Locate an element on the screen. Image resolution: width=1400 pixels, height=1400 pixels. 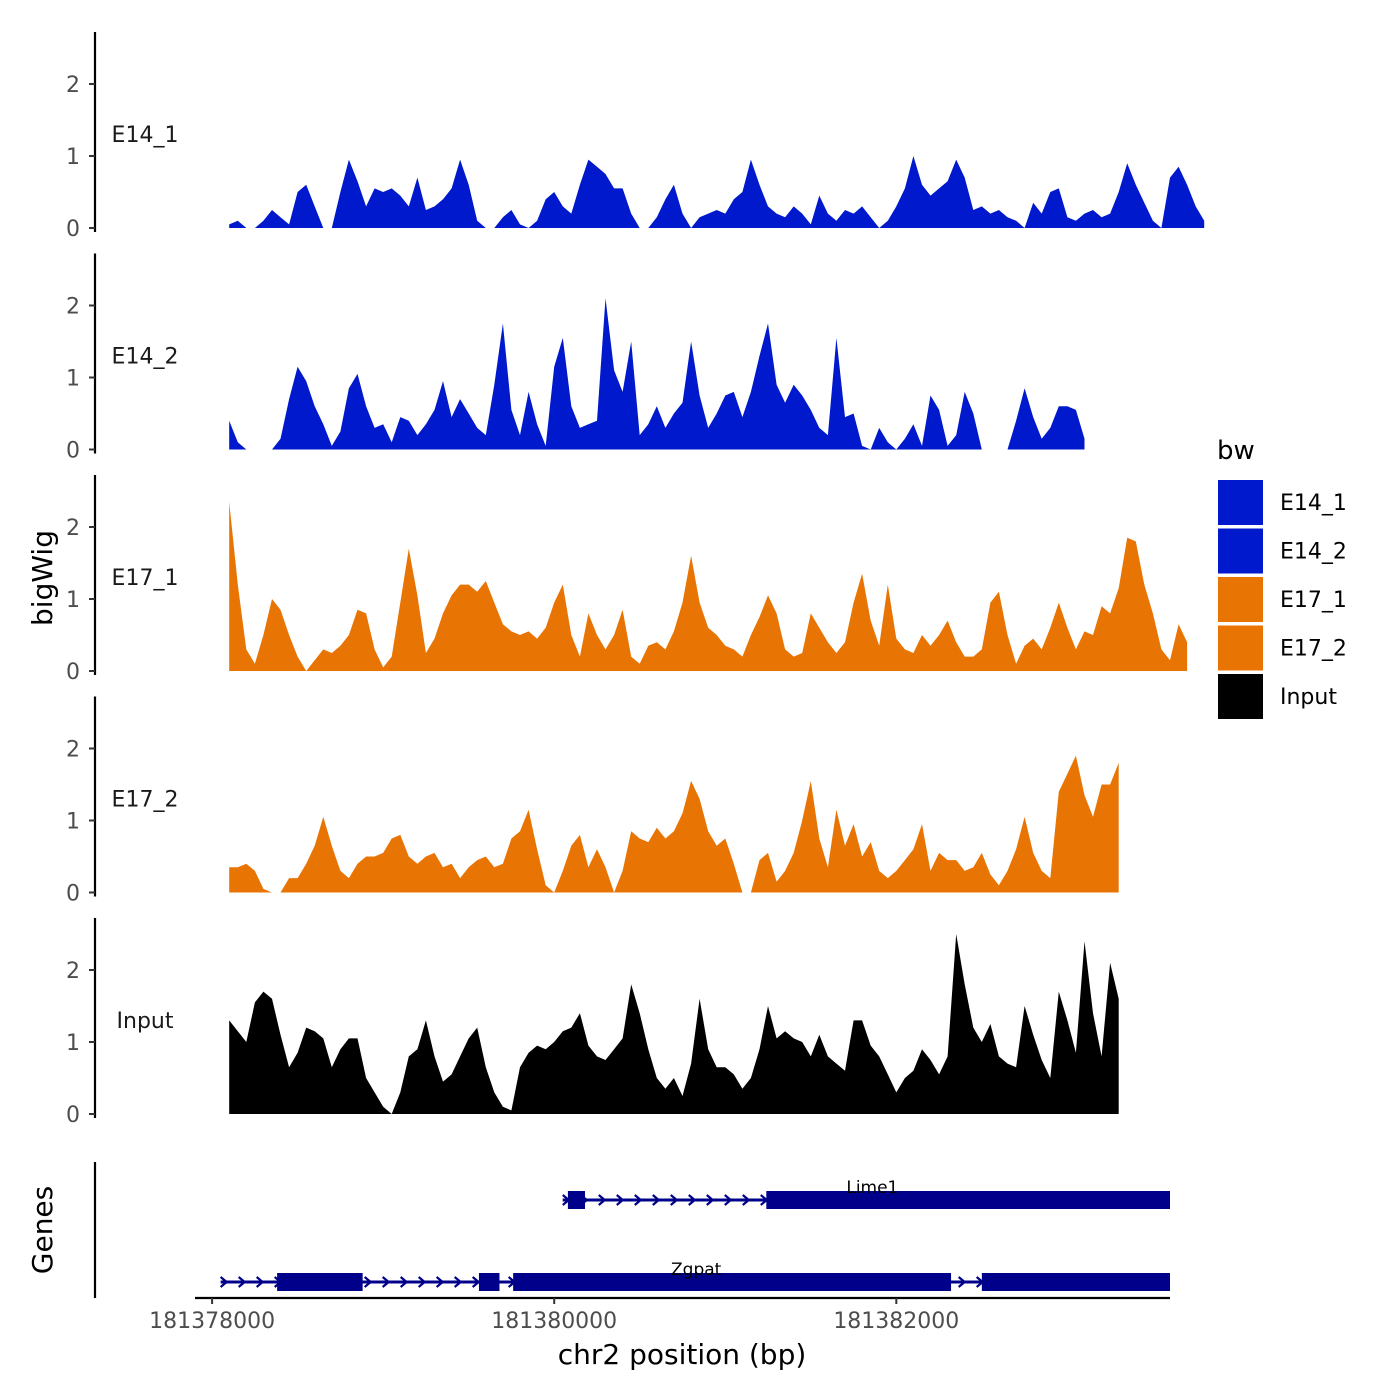
legend-label: E14_1 is located at coordinates (1313, 503).